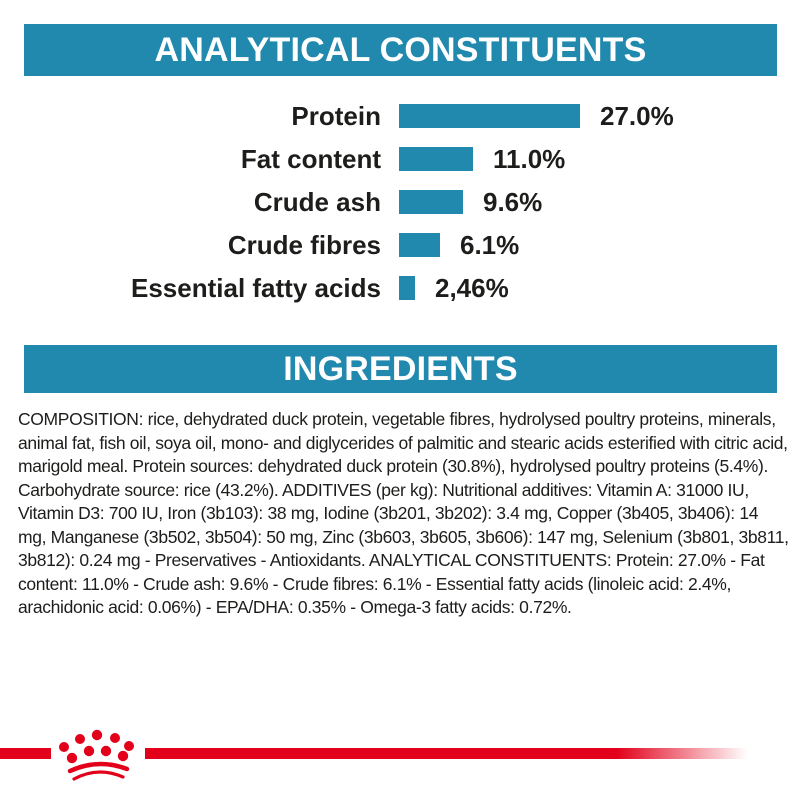  What do you see at coordinates (317, 202) in the screenshot?
I see `chart-row-label: Crude ash` at bounding box center [317, 202].